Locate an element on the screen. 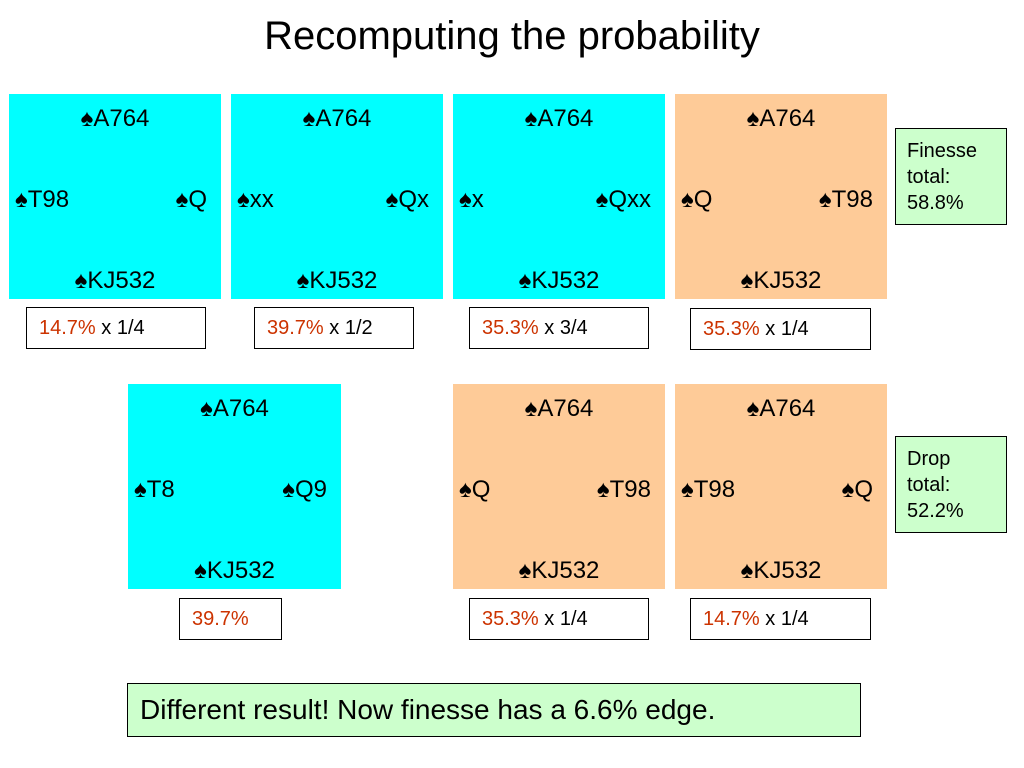 The image size is (1024, 768). deal-diagram-2: ♠A764 ♠xx ♠Qx ♠KJ532 is located at coordinates (337, 196).